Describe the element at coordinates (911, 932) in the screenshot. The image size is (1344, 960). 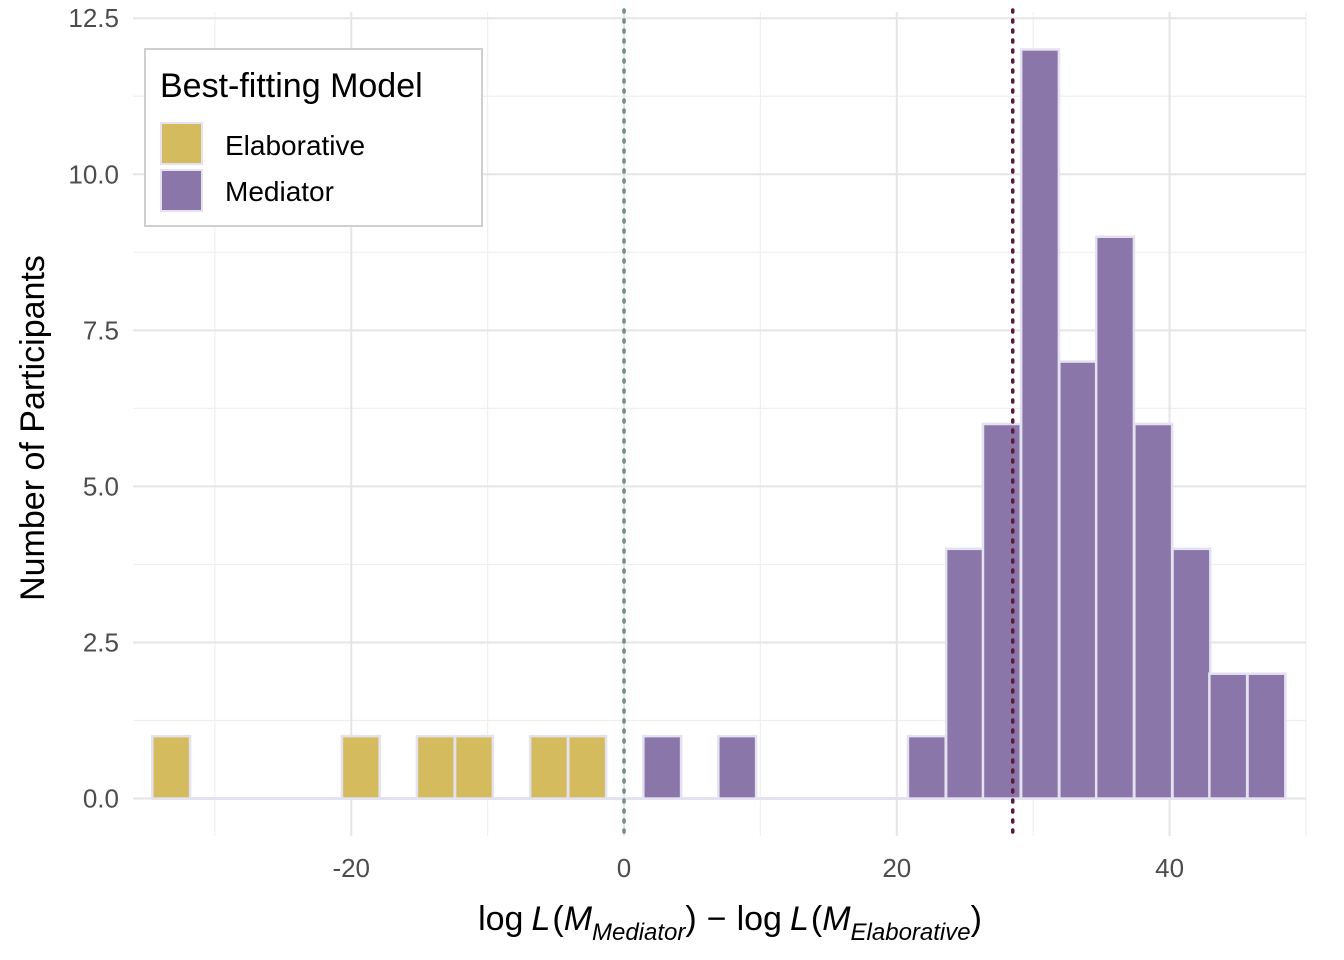
I see `x-title-sub-elaborative: Elaborative` at that location.